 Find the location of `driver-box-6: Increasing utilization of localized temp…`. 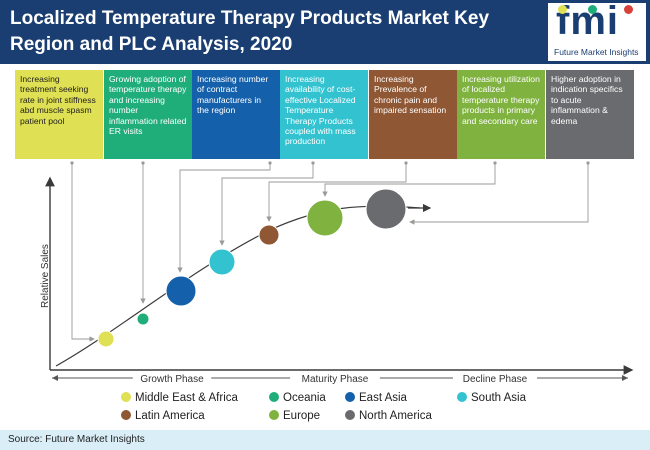

driver-box-6: Increasing utilization of localized temp… is located at coordinates (501, 114).